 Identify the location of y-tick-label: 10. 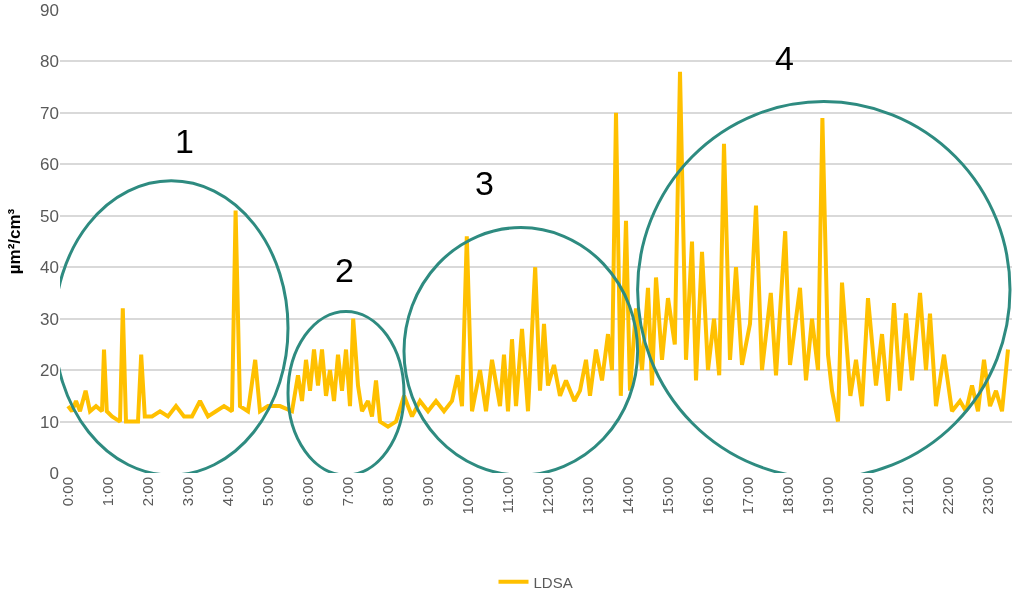
(49, 422).